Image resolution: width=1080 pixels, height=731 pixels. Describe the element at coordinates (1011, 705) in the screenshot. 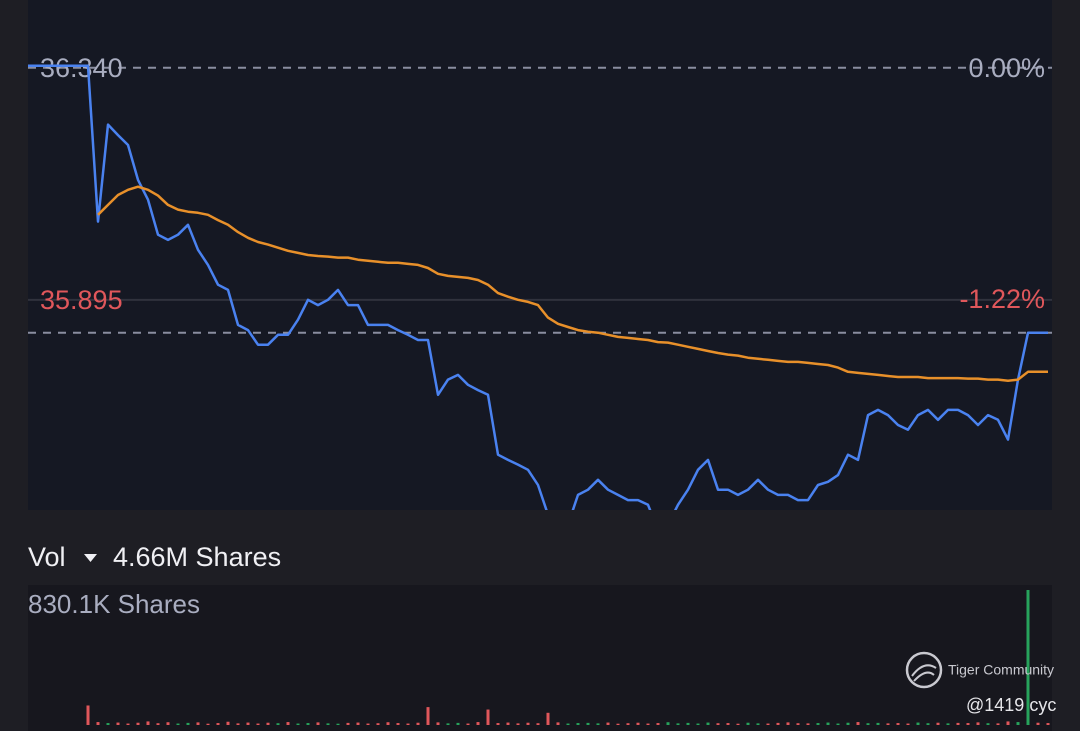

I see `user-tag: @1419 cyc` at that location.